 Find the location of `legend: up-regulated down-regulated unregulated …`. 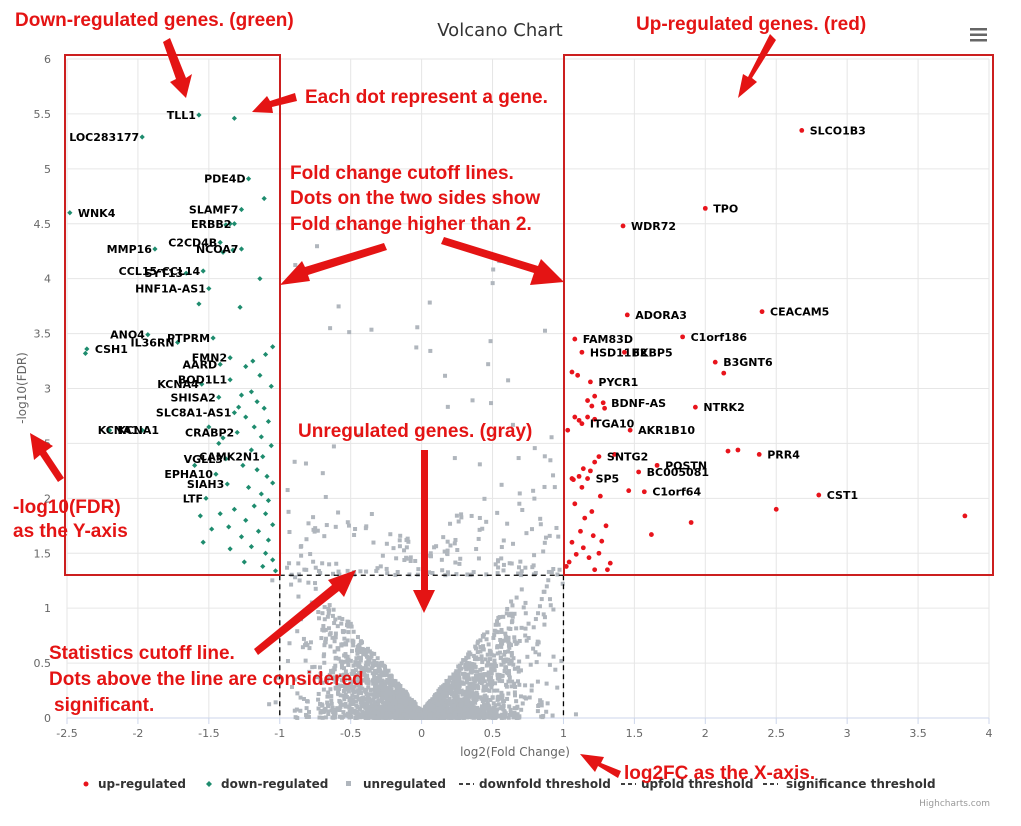

legend: up-regulated down-regulated unregulated … is located at coordinates (509, 784).